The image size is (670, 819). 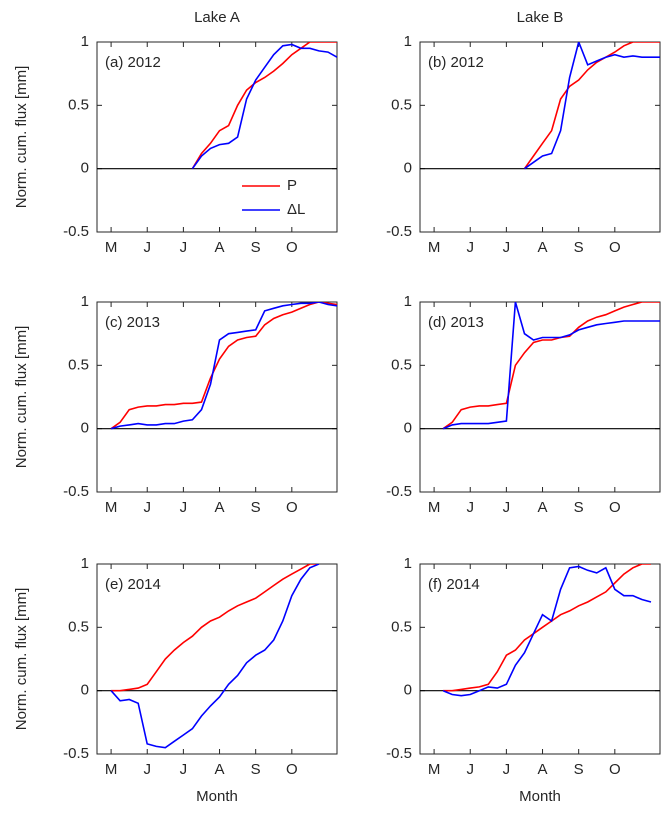 I want to click on legend-label: ΔL, so click(x=296, y=209).